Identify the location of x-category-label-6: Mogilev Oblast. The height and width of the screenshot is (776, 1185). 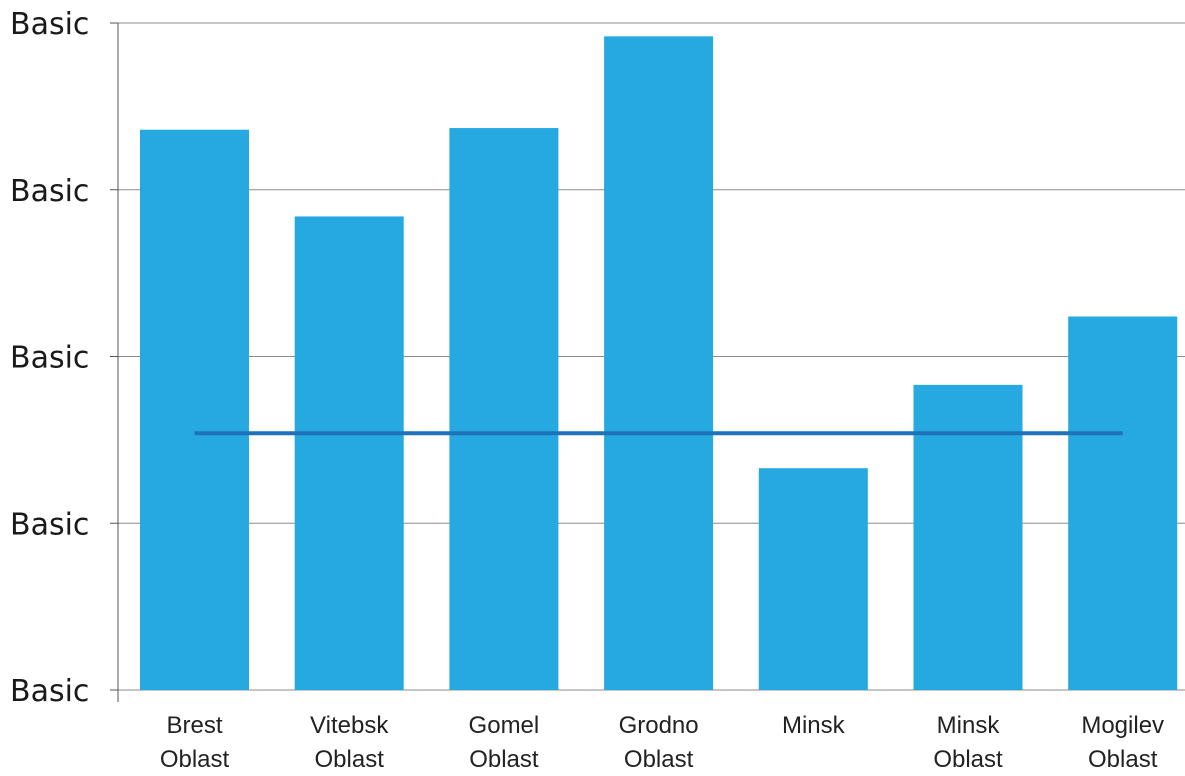
(1122, 742).